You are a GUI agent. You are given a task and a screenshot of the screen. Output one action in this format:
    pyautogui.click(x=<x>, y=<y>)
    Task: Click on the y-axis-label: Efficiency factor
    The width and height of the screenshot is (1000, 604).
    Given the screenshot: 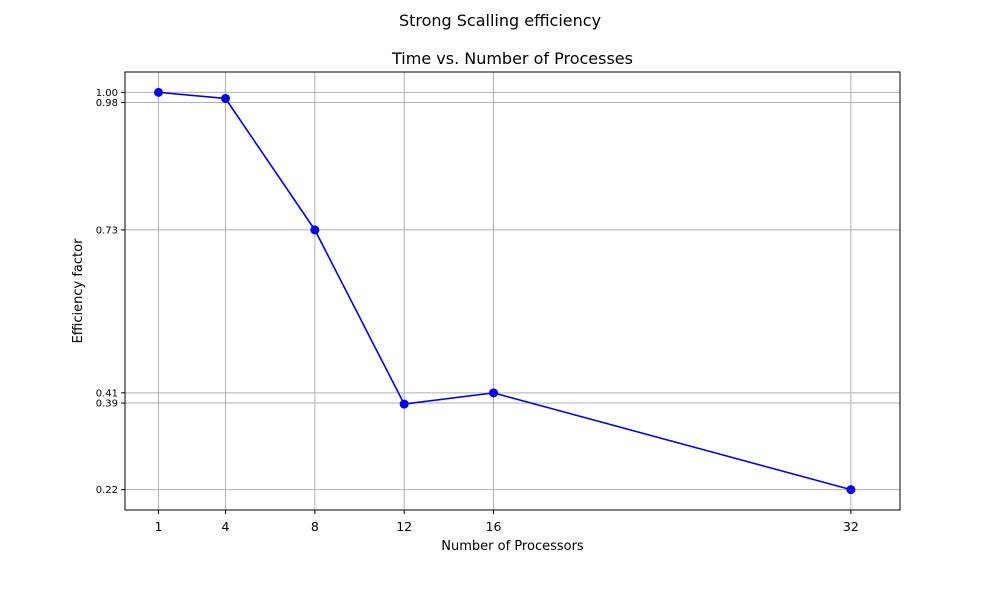 What is the action you would take?
    pyautogui.click(x=78, y=290)
    